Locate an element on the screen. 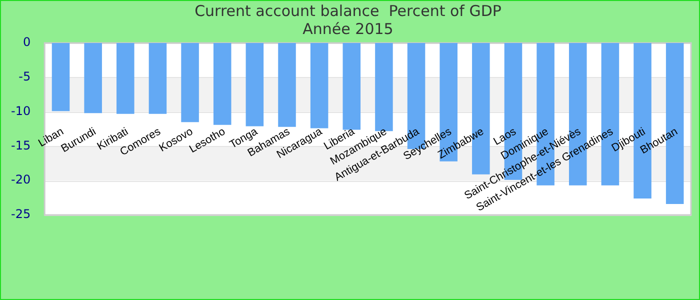  y-tick-label: -15 is located at coordinates (20, 145).